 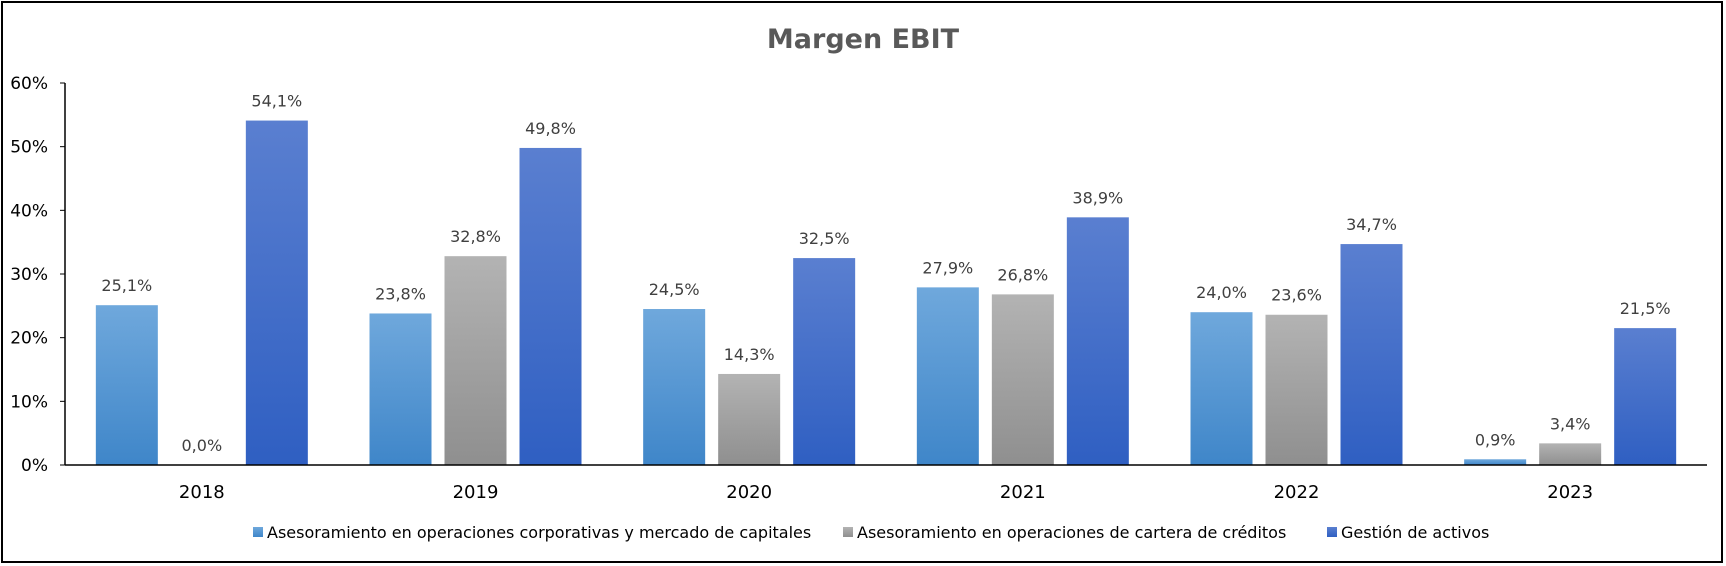 I want to click on data-label: 0,9%, so click(x=1495, y=439).